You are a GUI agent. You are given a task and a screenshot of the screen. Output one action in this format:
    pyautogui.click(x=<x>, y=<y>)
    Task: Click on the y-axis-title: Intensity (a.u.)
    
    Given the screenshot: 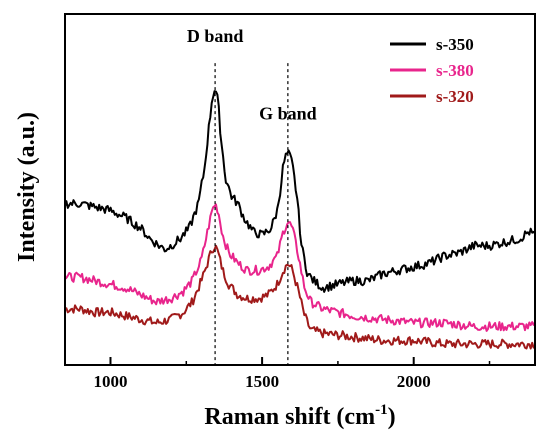 What is the action you would take?
    pyautogui.click(x=27, y=187)
    